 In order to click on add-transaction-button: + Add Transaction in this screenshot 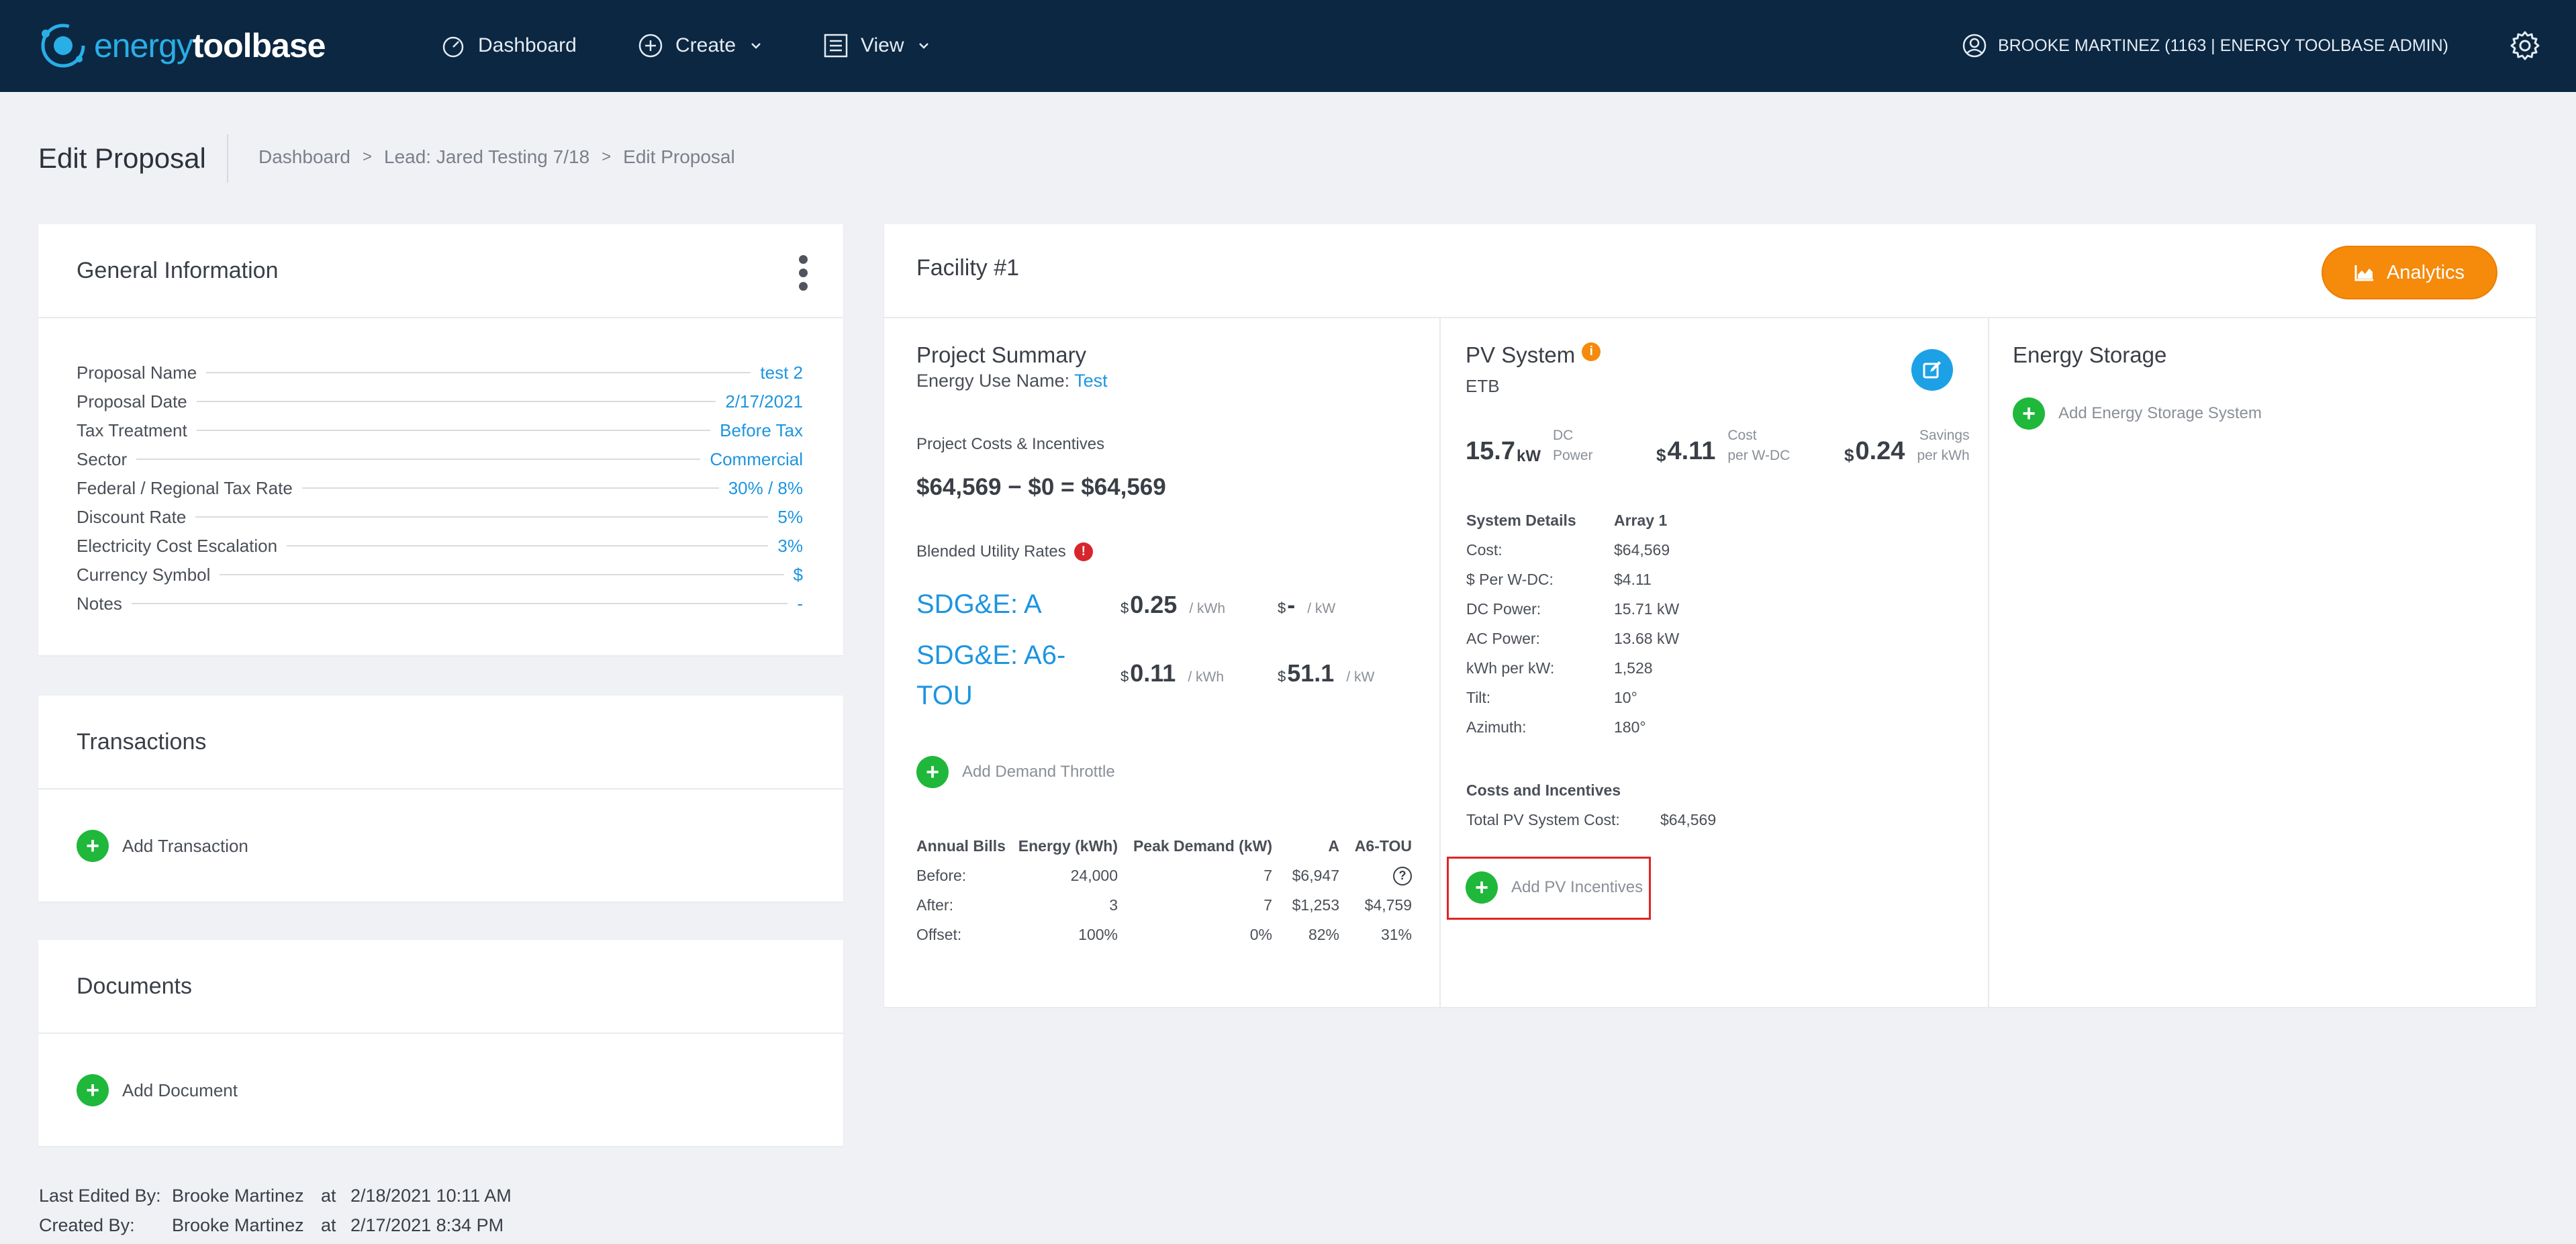, I will do `click(162, 846)`.